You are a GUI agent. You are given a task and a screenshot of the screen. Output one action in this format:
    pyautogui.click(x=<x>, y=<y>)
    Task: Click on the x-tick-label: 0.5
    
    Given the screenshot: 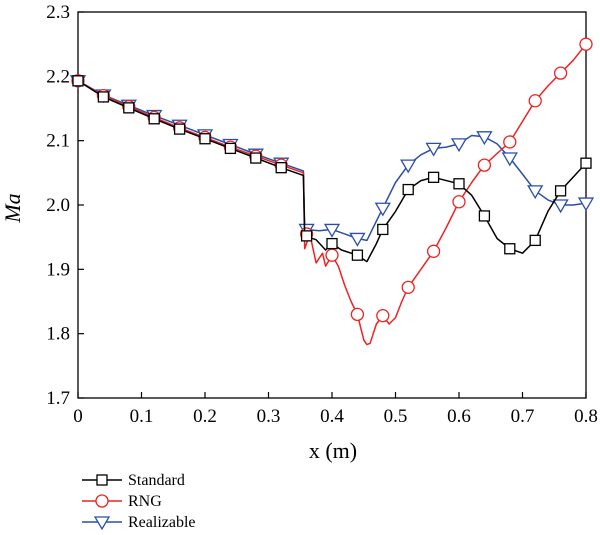 What is the action you would take?
    pyautogui.click(x=396, y=416)
    